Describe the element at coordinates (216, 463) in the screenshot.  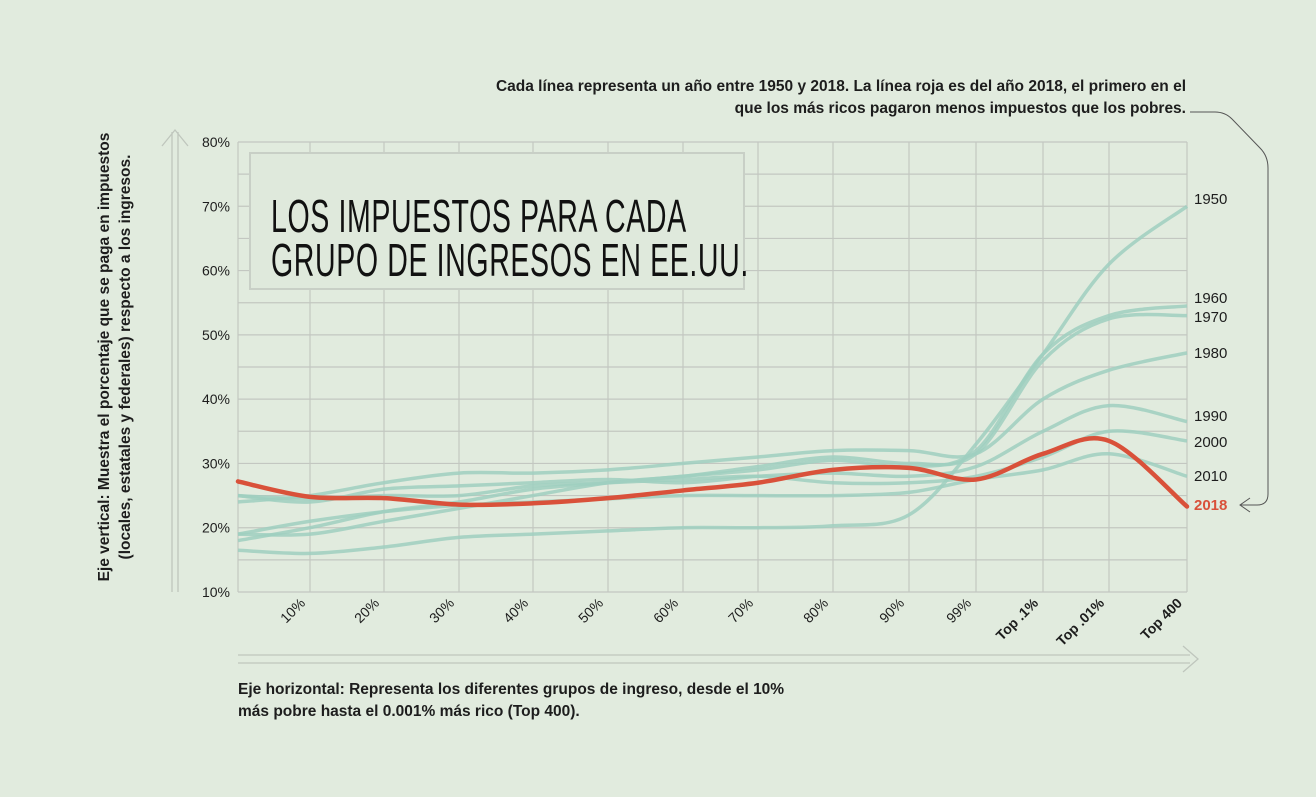
I see `y-tick-label: 30%` at that location.